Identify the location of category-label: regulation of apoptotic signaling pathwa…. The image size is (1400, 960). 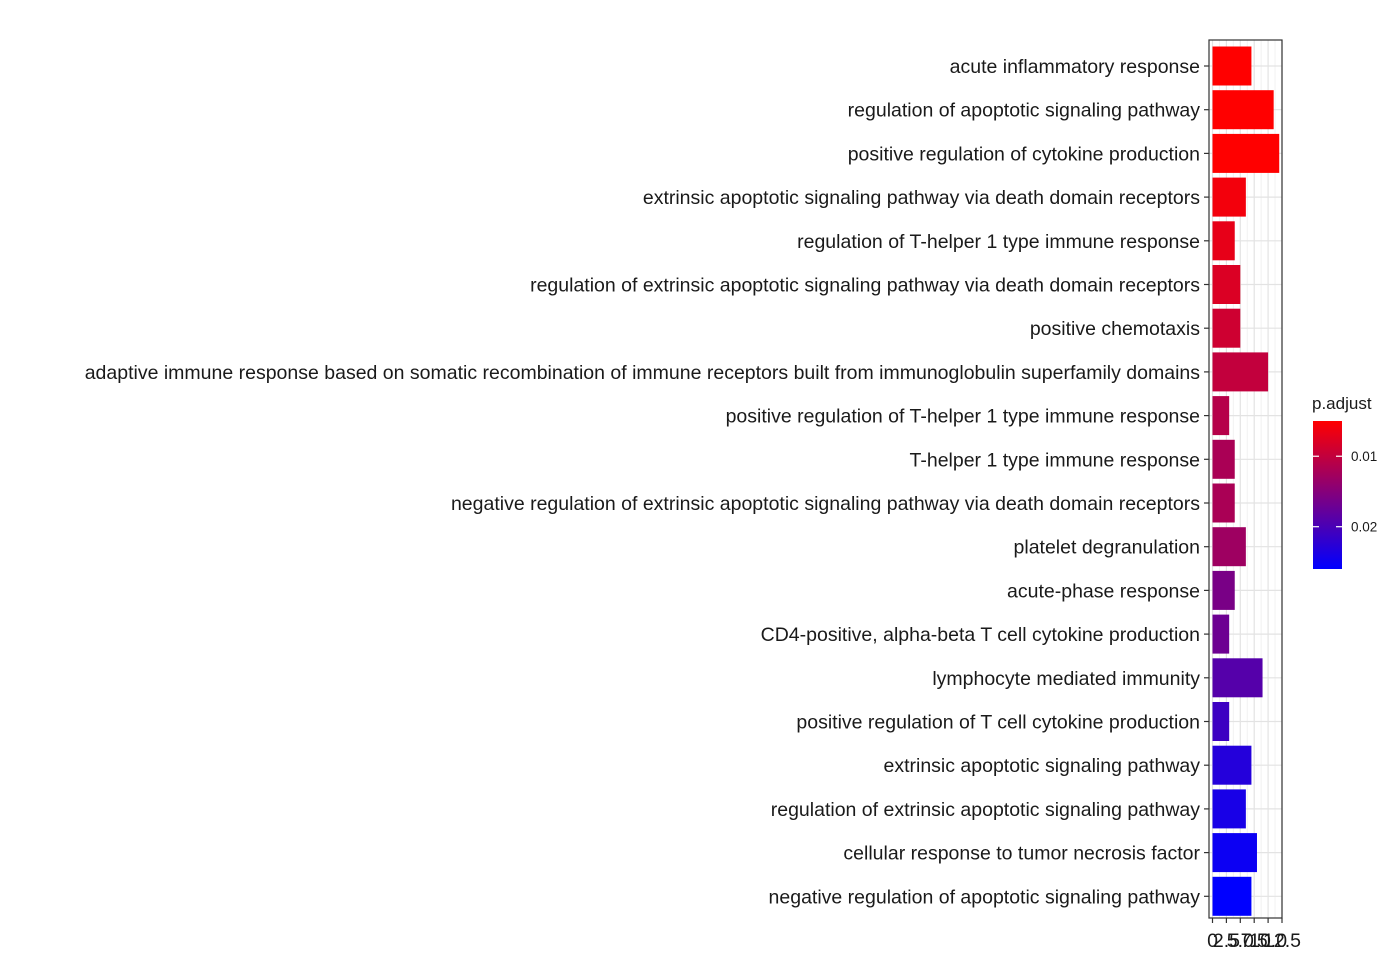
(1024, 111).